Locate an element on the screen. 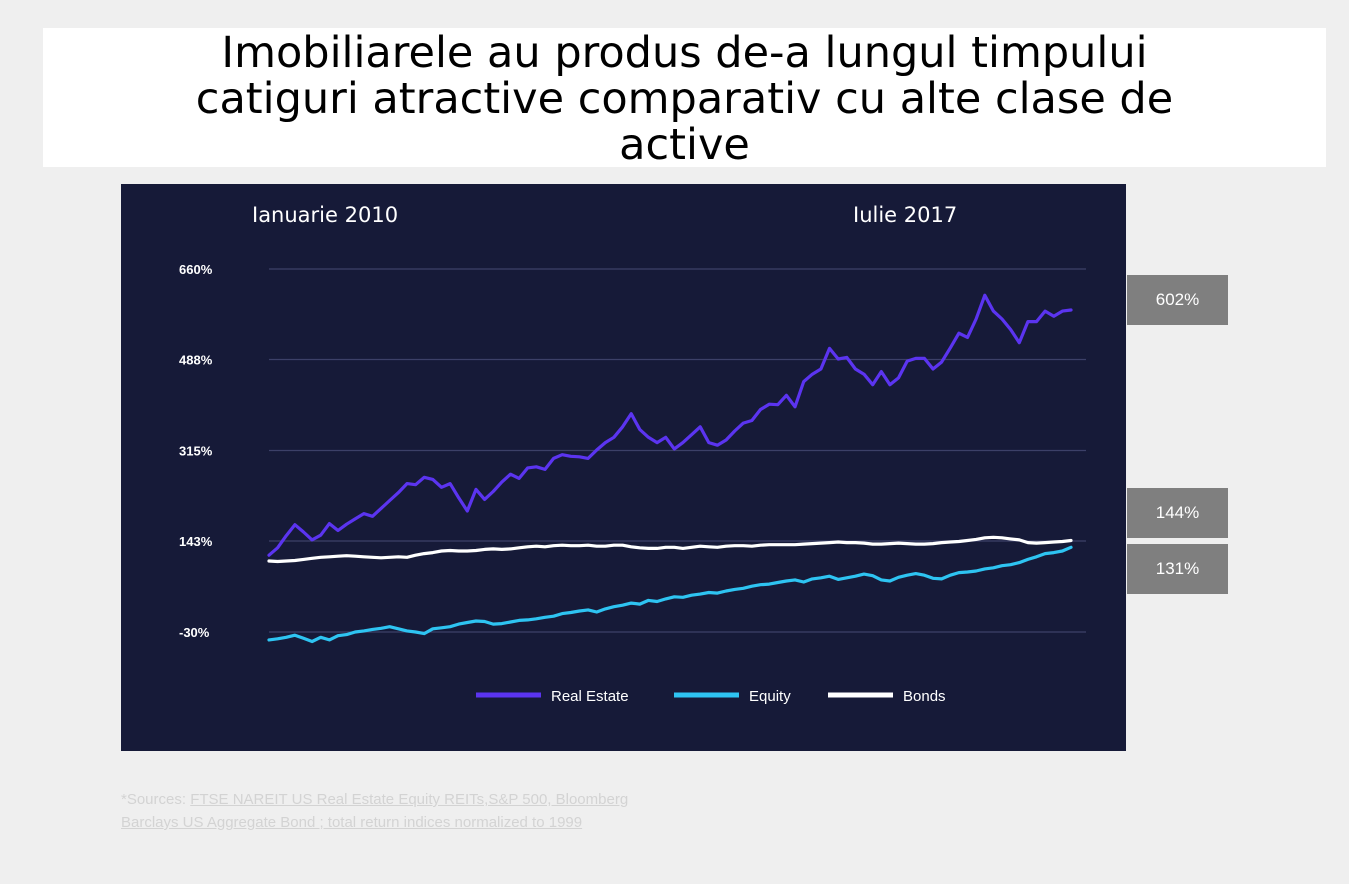  y-tick-label: 488% is located at coordinates (196, 359).